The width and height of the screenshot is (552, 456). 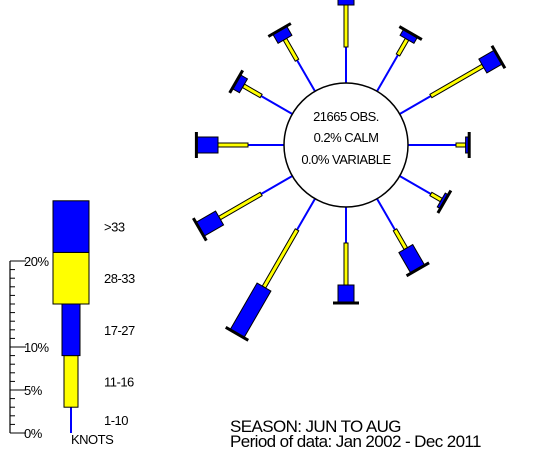 I want to click on legend-tick-label: 5%, so click(x=33, y=390).